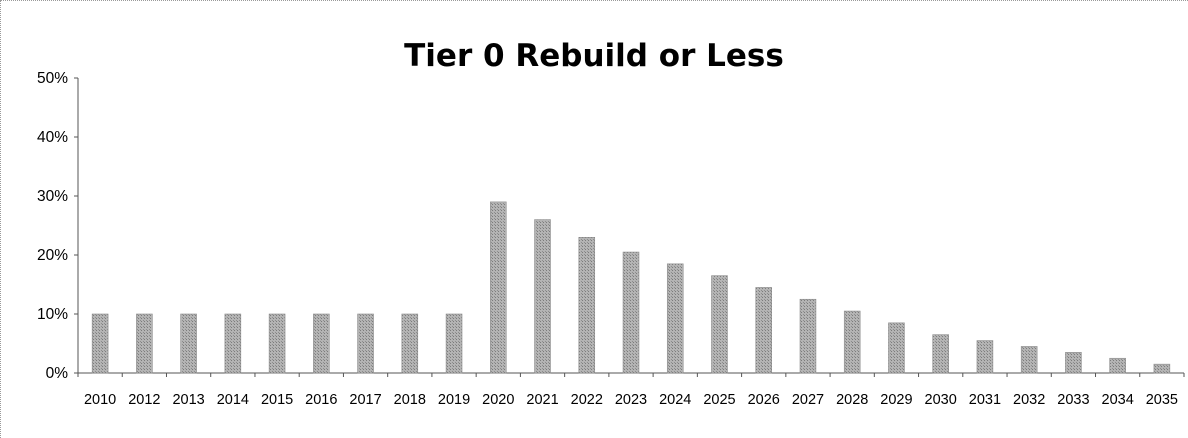 The width and height of the screenshot is (1188, 438). Describe the element at coordinates (52, 137) in the screenshot. I see `y-tick-label: 40%` at that location.